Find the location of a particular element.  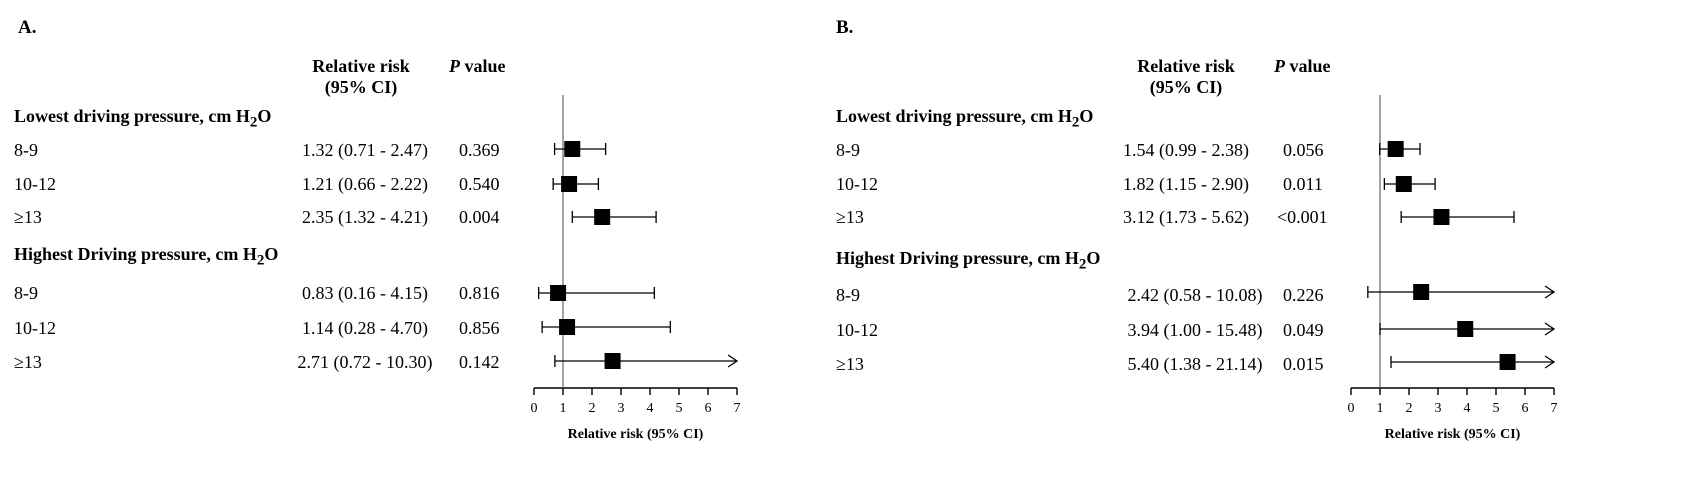

x-axis-label: Relative risk (95% CI) is located at coordinates (1453, 434).